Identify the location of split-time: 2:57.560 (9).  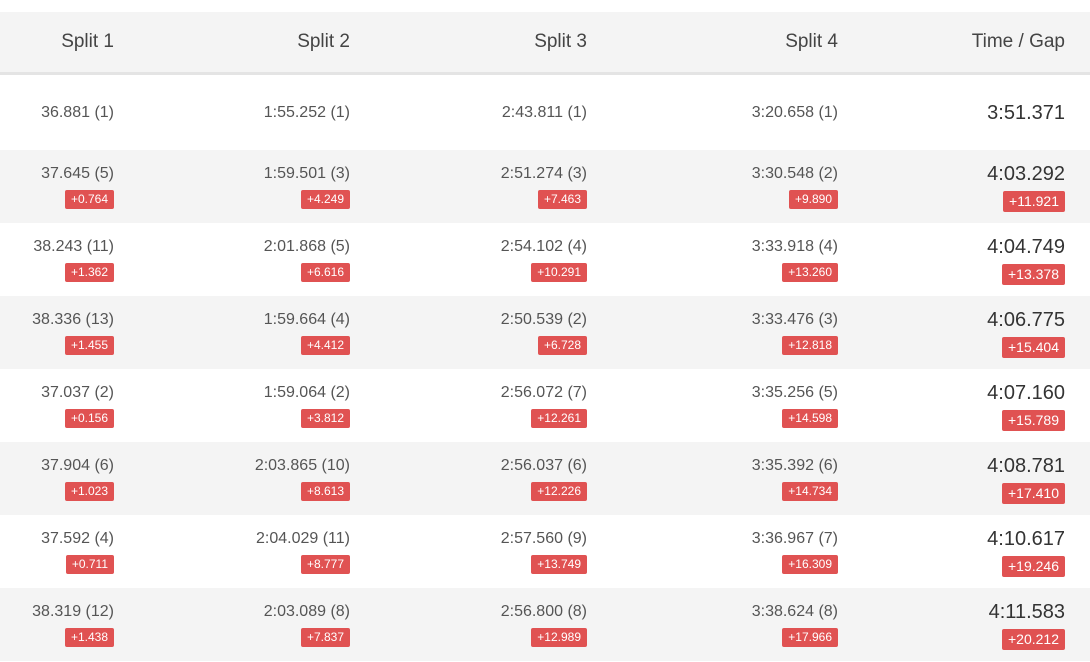
(543, 538).